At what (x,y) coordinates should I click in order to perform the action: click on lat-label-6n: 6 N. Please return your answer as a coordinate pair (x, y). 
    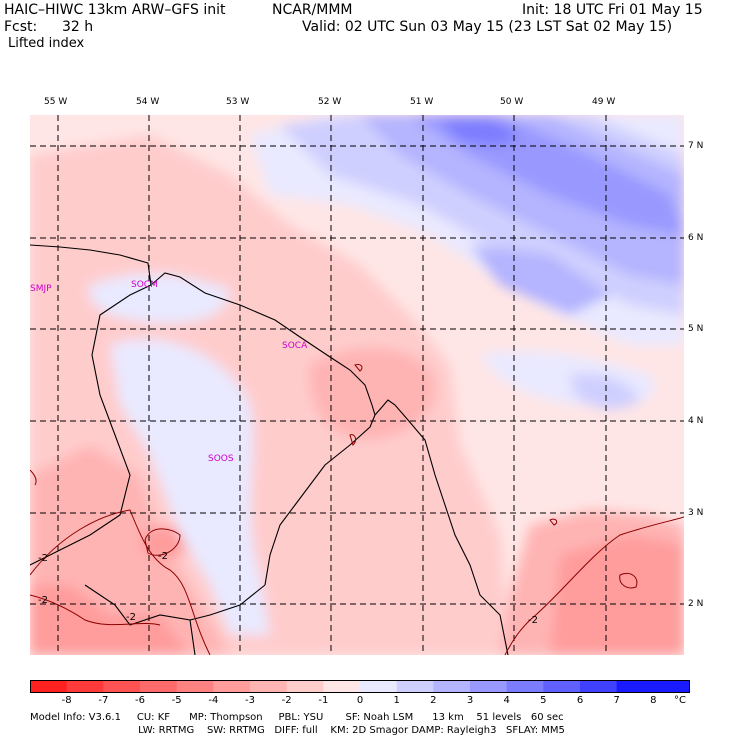
    Looking at the image, I should click on (696, 238).